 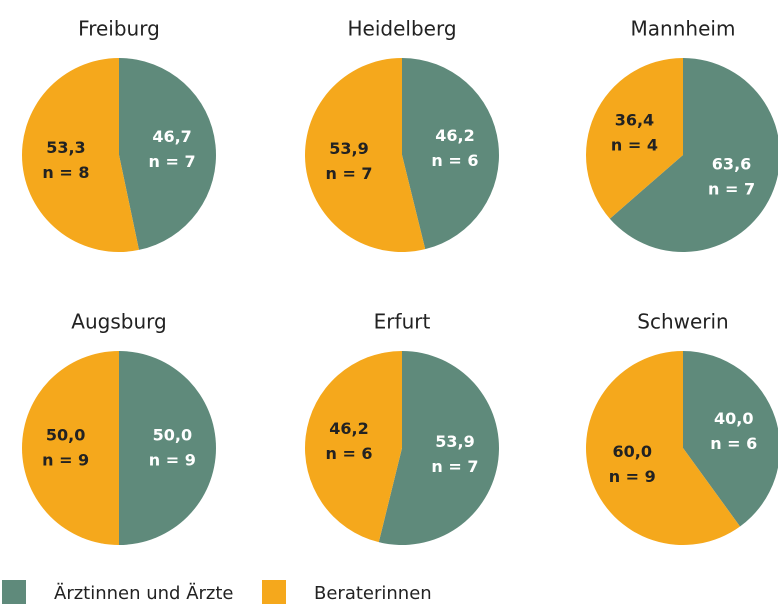 I want to click on pie-title: Heidelberg, so click(x=401, y=29).